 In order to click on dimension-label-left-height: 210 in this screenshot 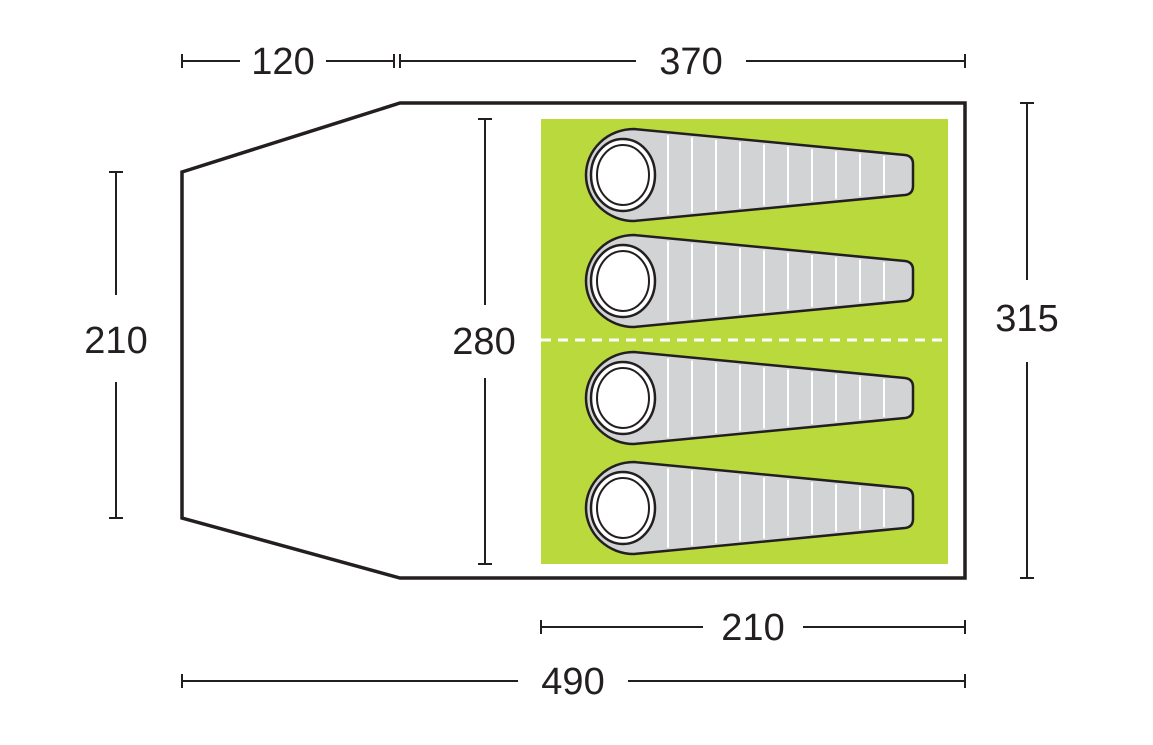, I will do `click(115, 341)`.